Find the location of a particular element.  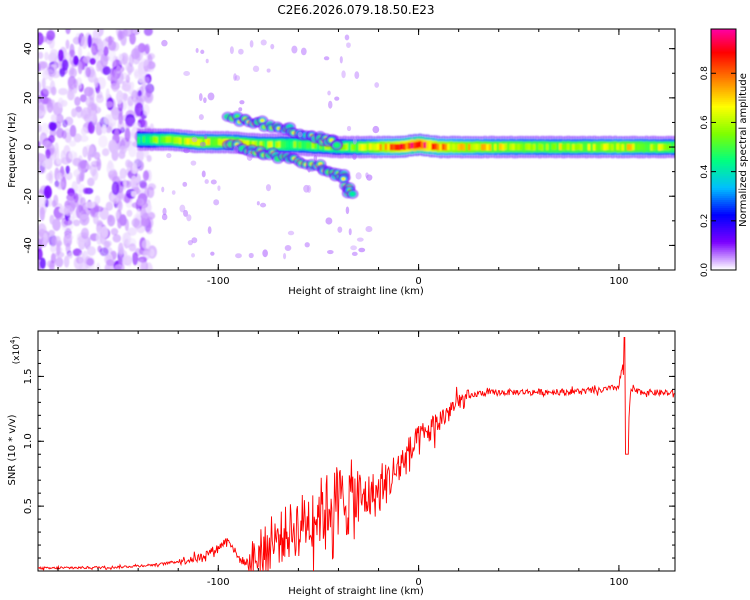

snr-x-axis-label: Height of straight line (km) is located at coordinates (356, 591).